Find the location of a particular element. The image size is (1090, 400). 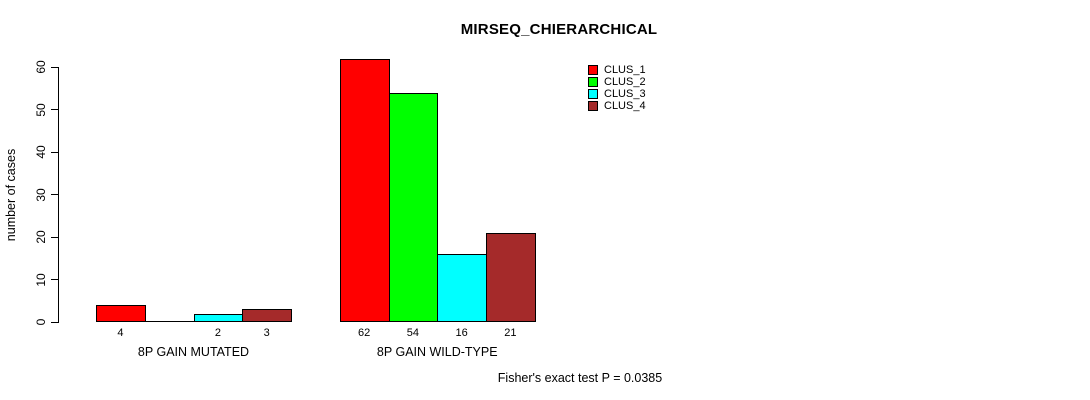

y-tick-label-30: 30 is located at coordinates (41, 194).